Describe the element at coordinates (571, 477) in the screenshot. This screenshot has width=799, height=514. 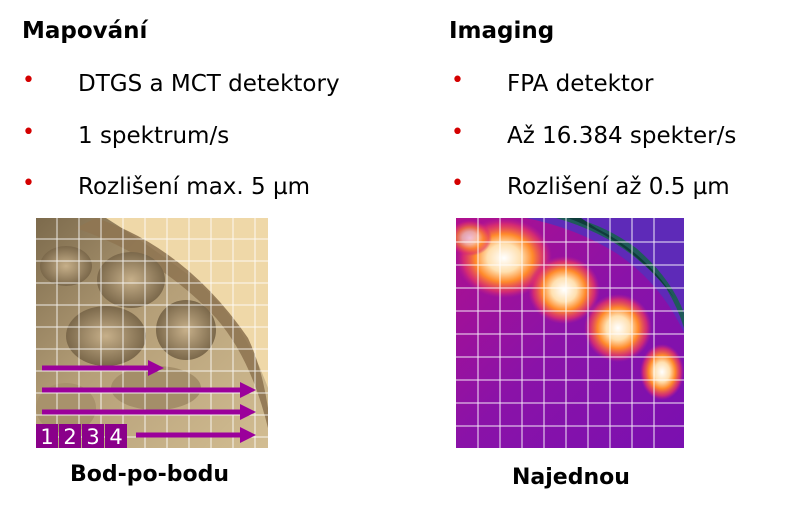
I see `imaging-caption: Najednou` at that location.